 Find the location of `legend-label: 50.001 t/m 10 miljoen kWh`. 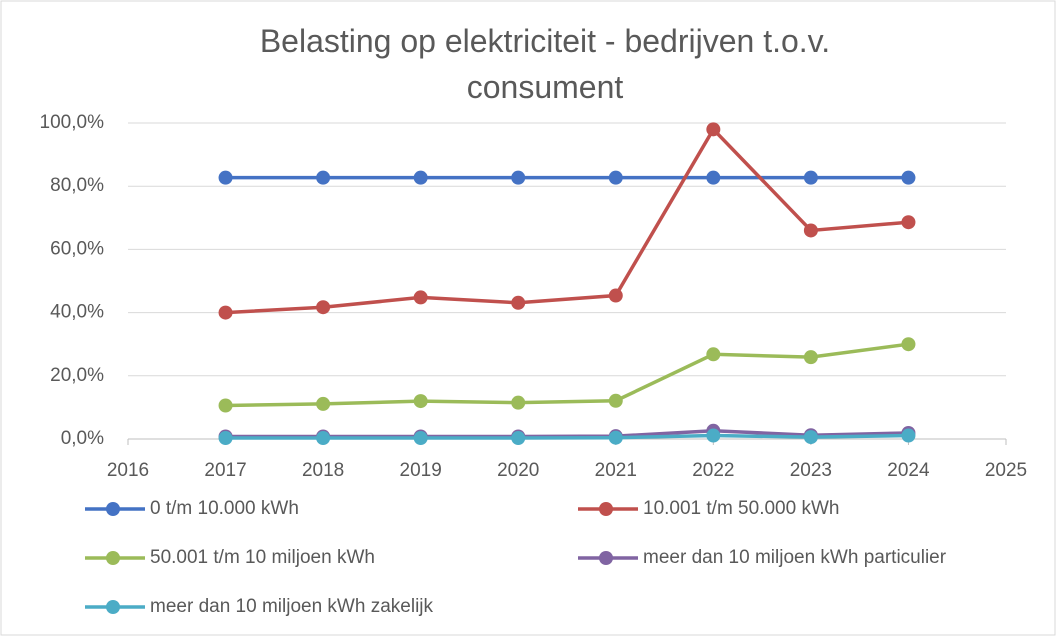

legend-label: 50.001 t/m 10 miljoen kWh is located at coordinates (262, 557).